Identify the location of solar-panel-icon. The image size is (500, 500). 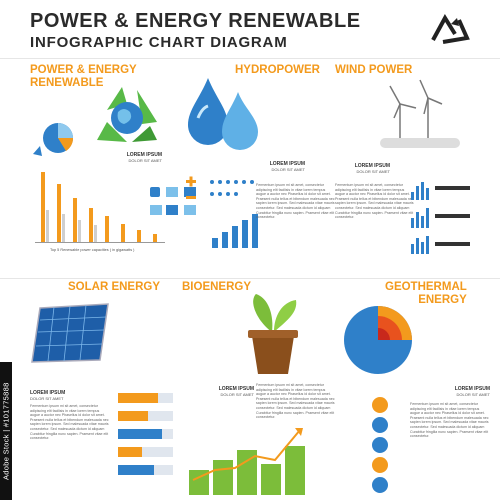
(70, 333).